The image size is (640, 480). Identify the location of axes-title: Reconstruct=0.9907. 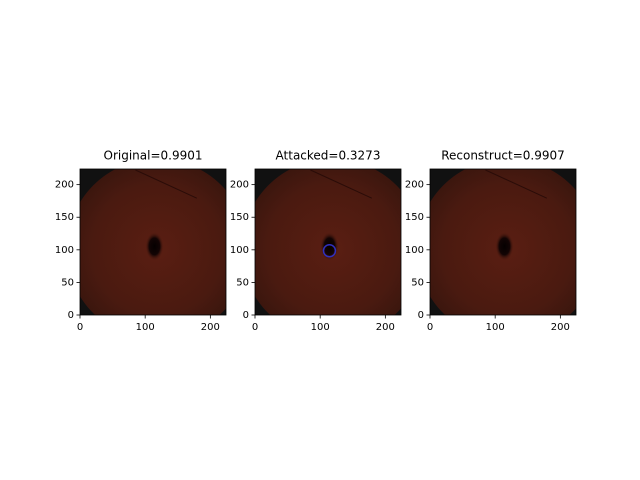
(503, 156).